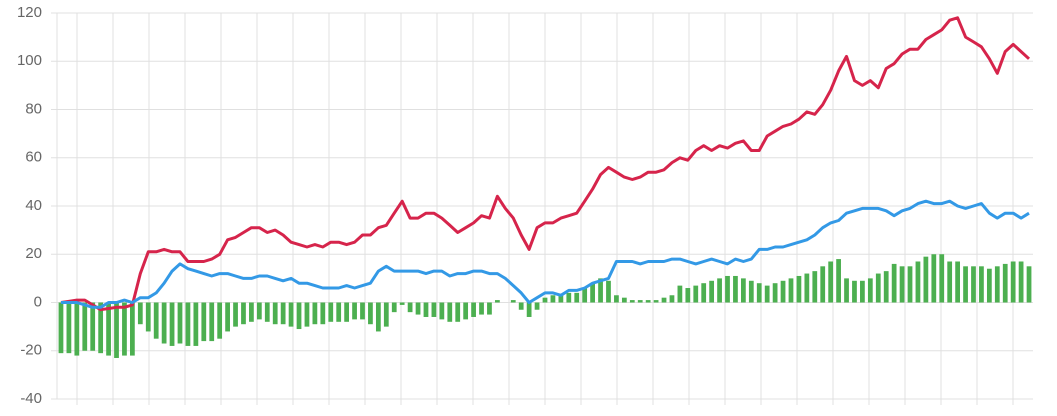  Describe the element at coordinates (33, 108) in the screenshot. I see `y-tick-label: 80` at that location.